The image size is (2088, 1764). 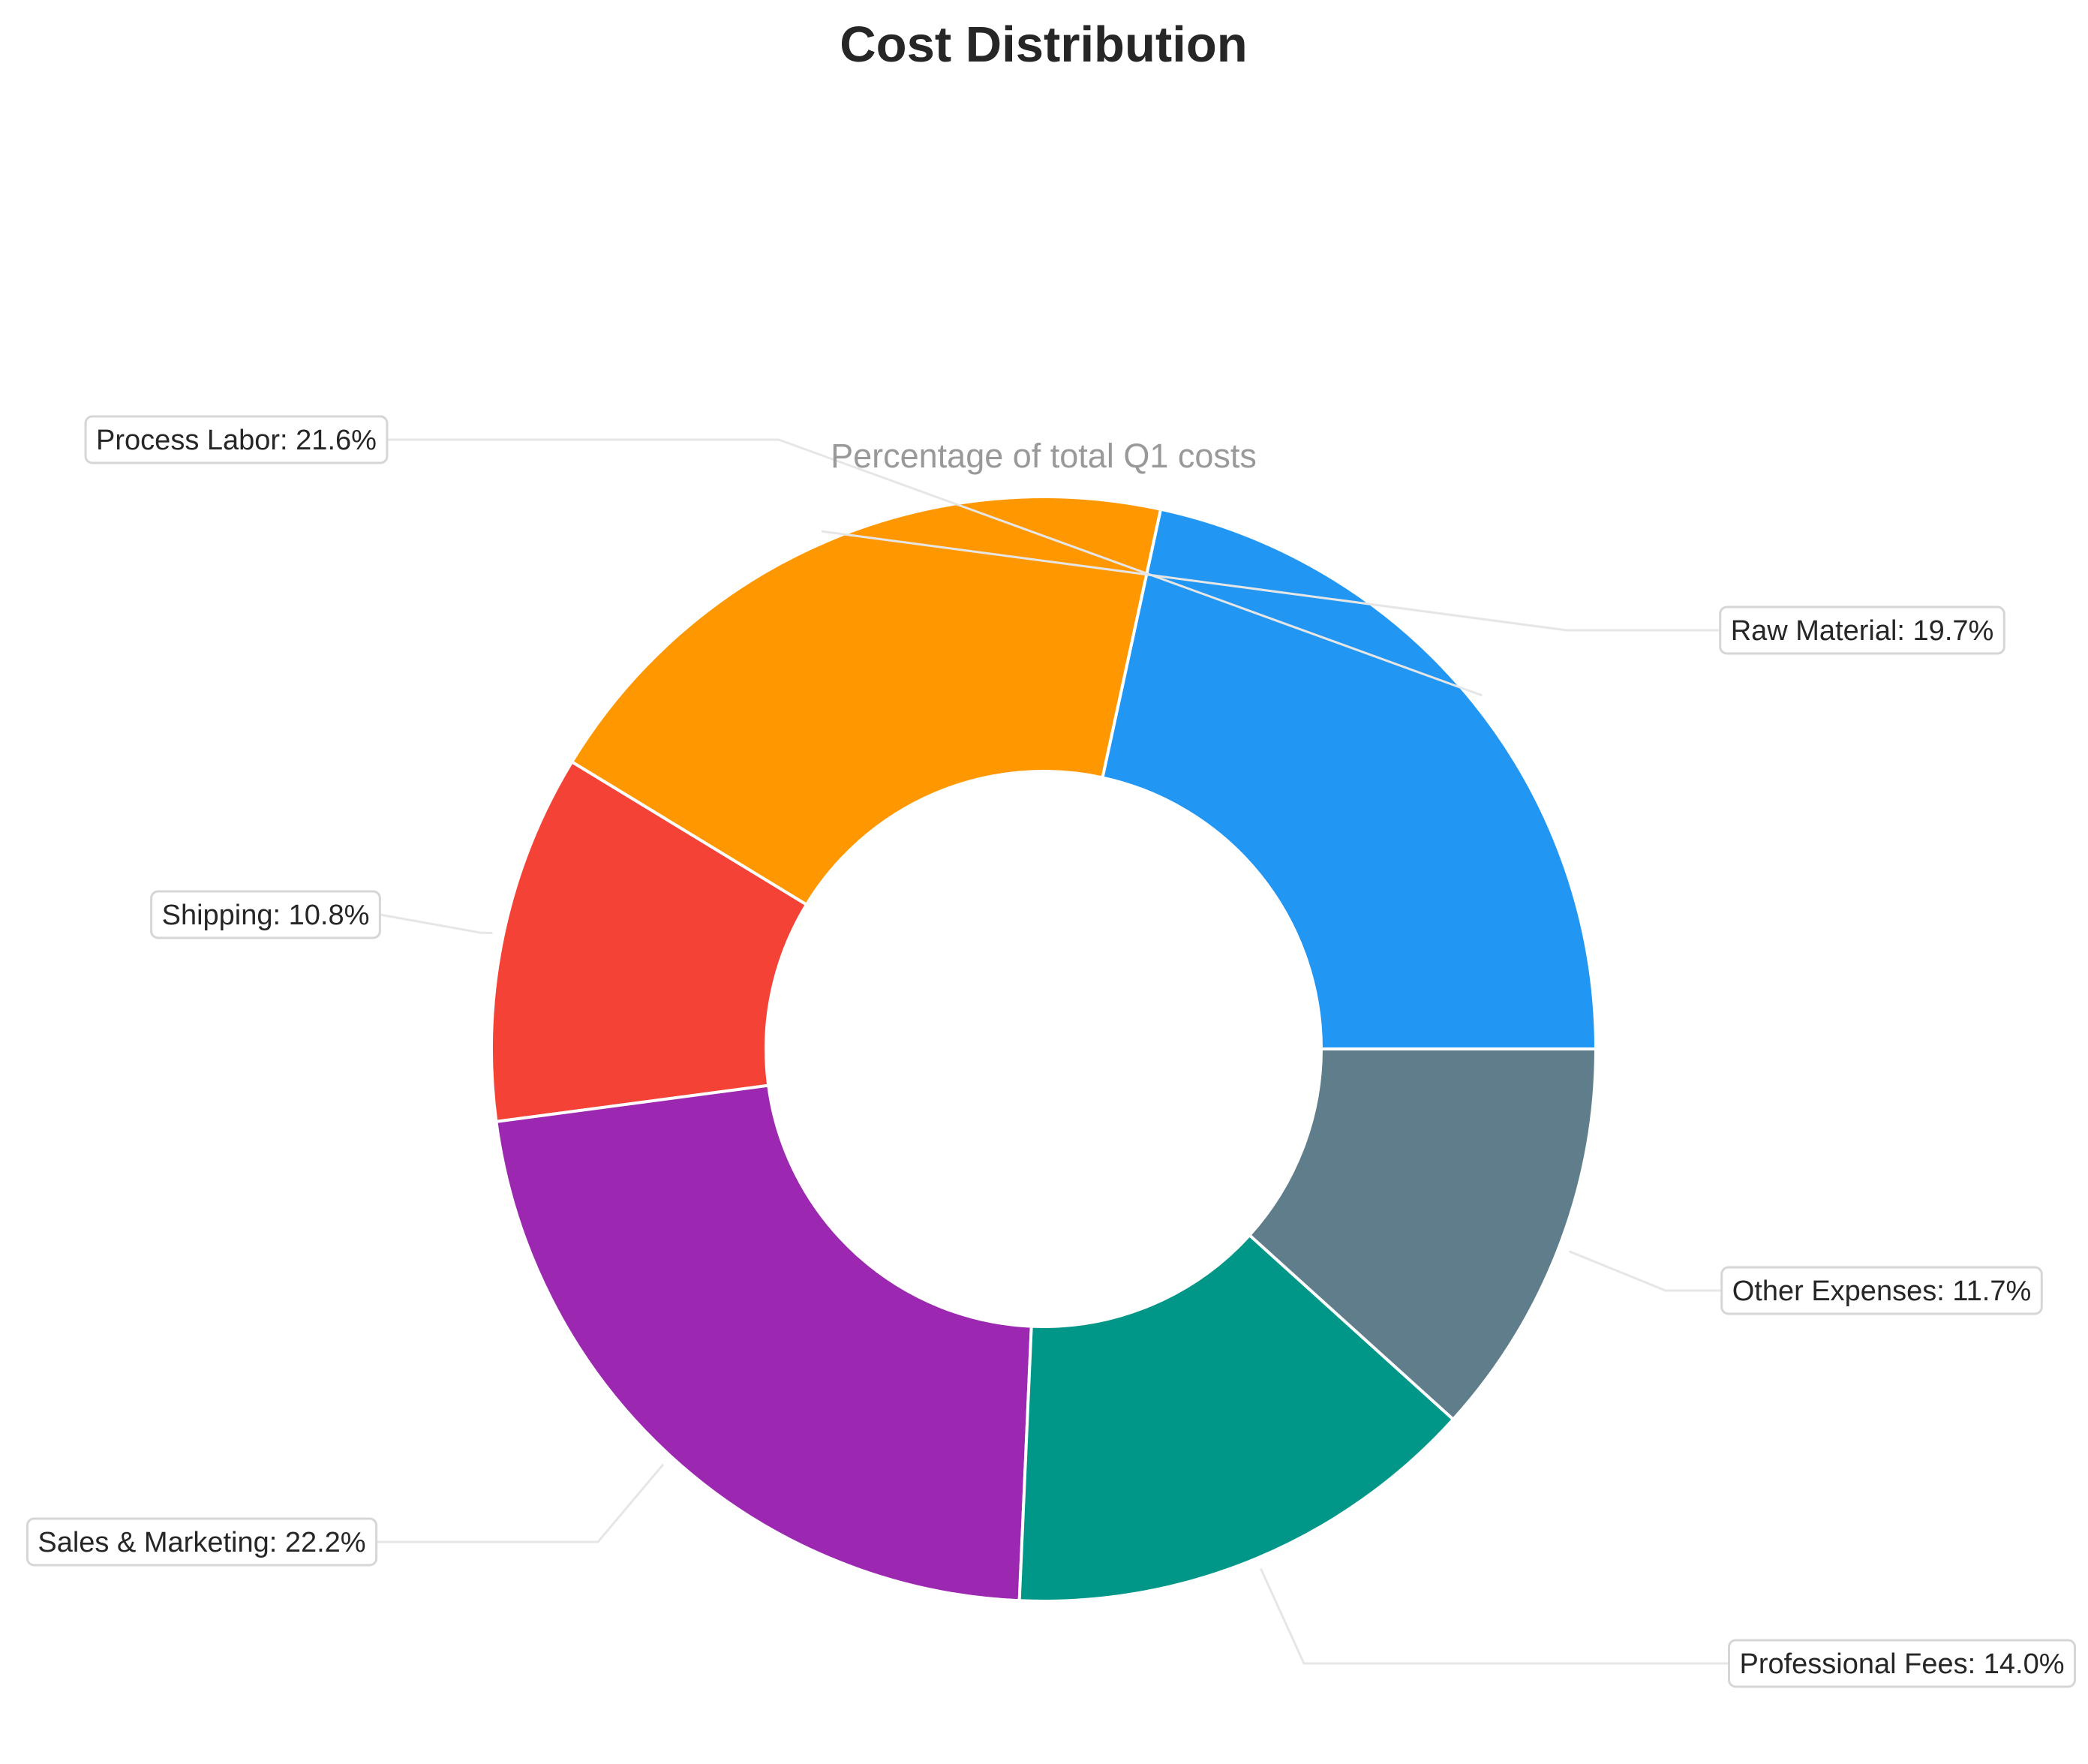 I want to click on slice-label: Process Labor: 21.6%, so click(x=236, y=441).